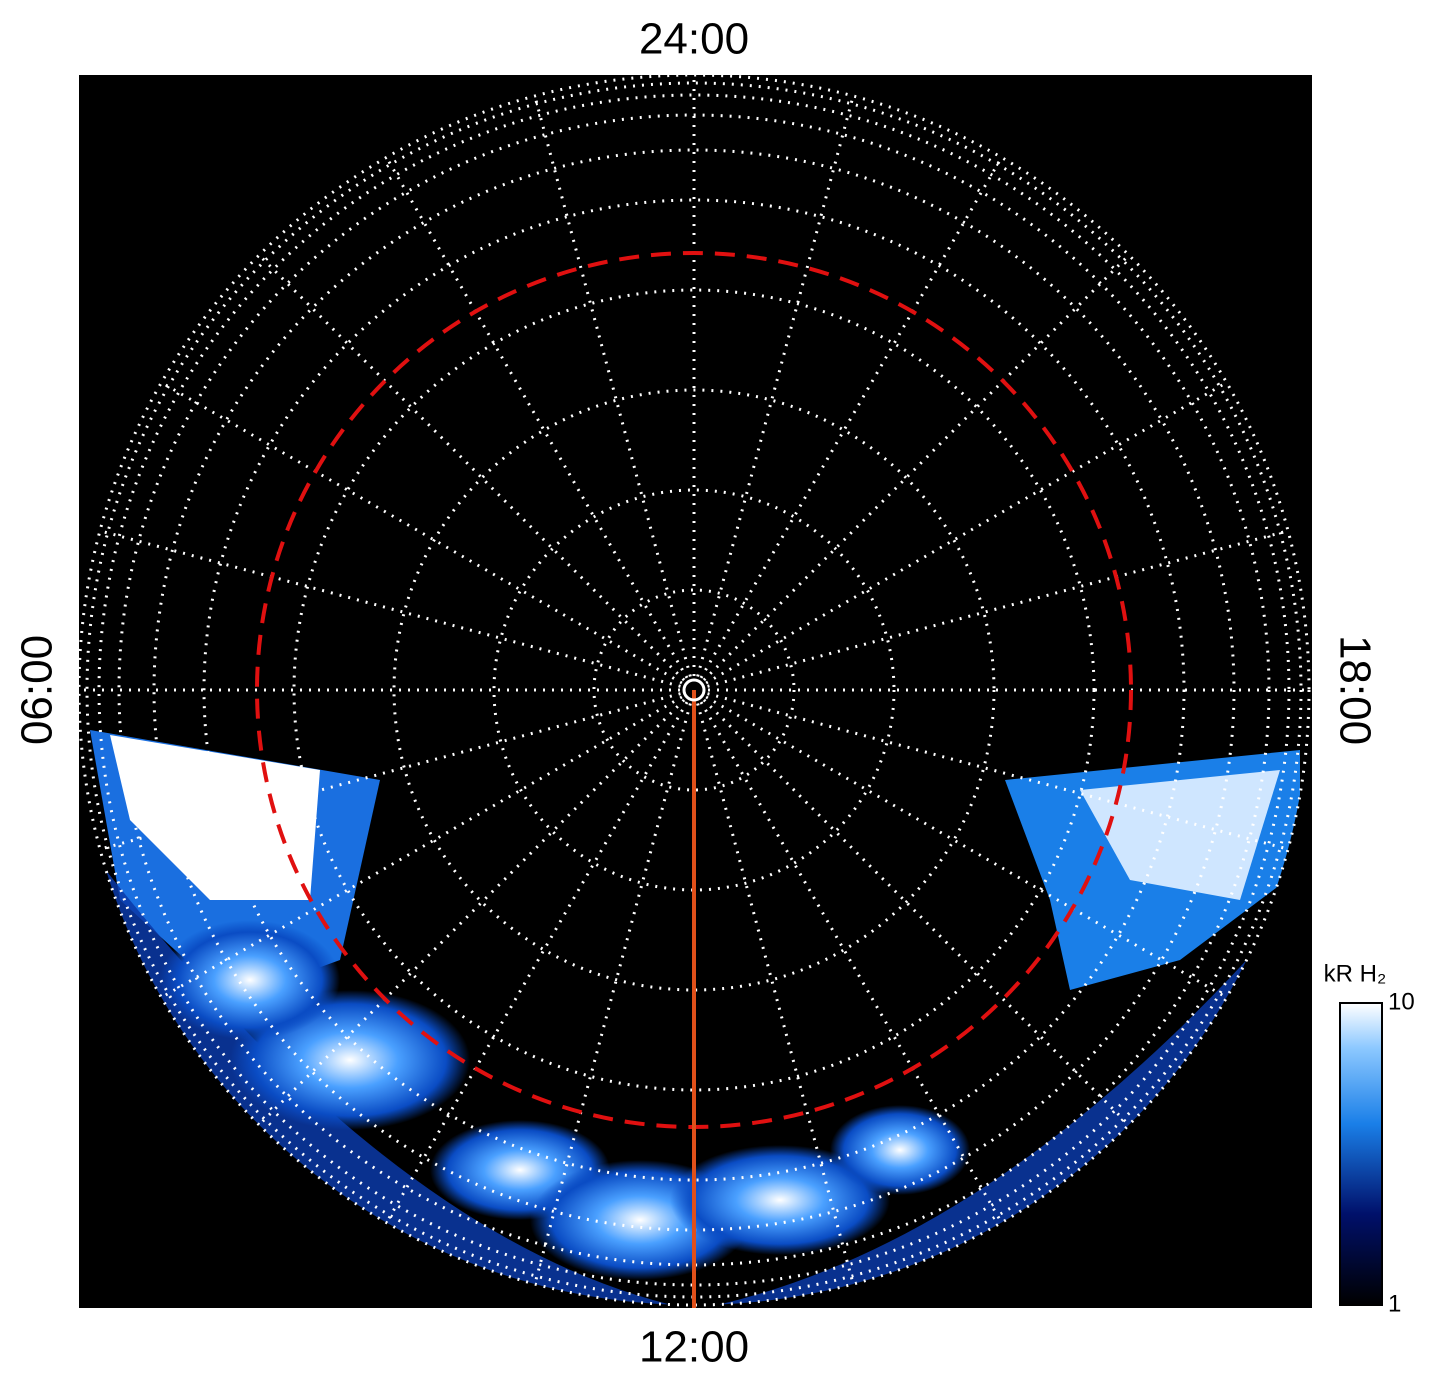 This screenshot has width=1447, height=1384. I want to click on top-label: 24:00, so click(694, 39).